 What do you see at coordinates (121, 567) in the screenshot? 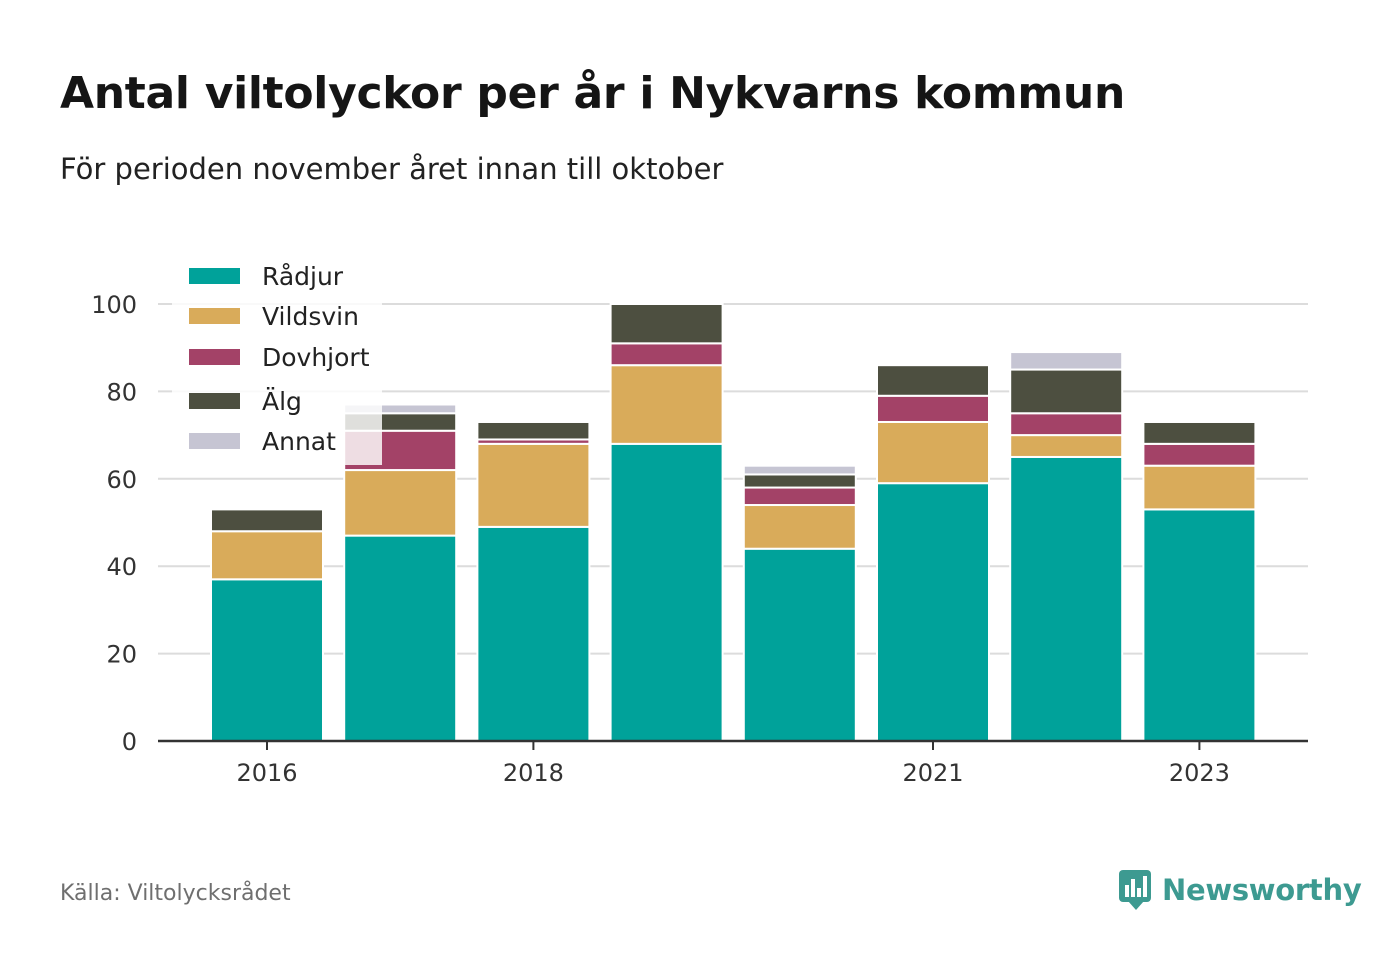
I see `y-tick-label: 40` at bounding box center [121, 567].